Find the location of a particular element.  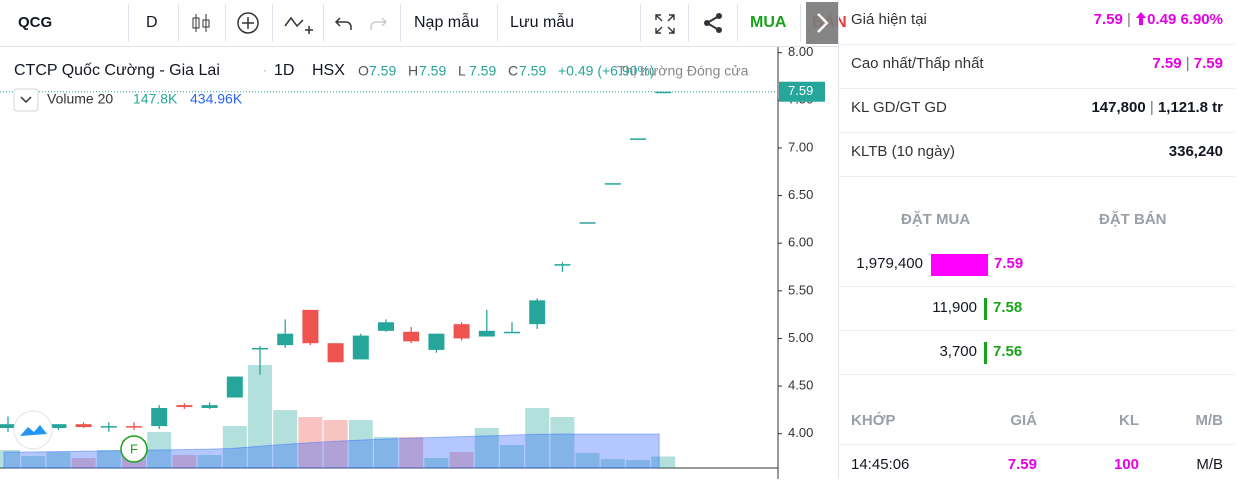

undo-icon is located at coordinates (344, 36).